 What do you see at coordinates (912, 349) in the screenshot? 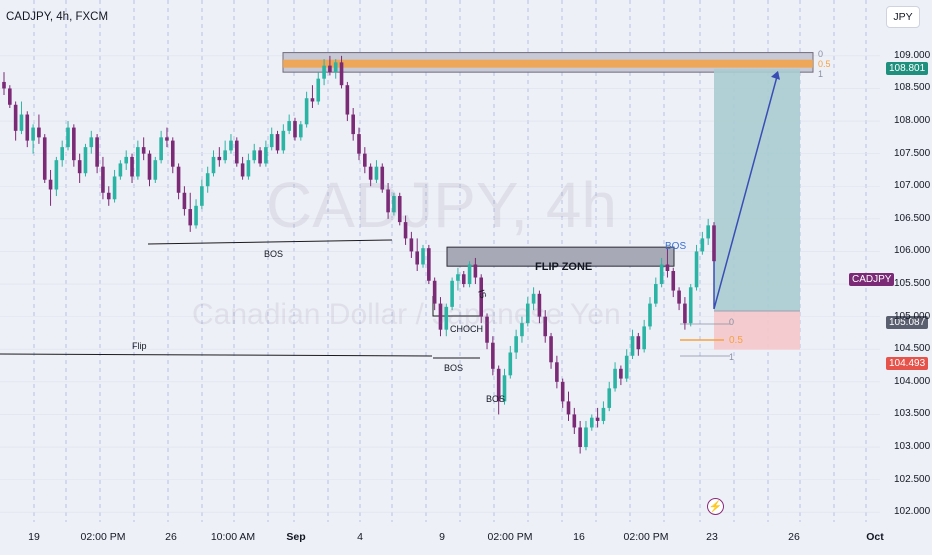
I see `y-tick-label: 104.500` at bounding box center [912, 349].